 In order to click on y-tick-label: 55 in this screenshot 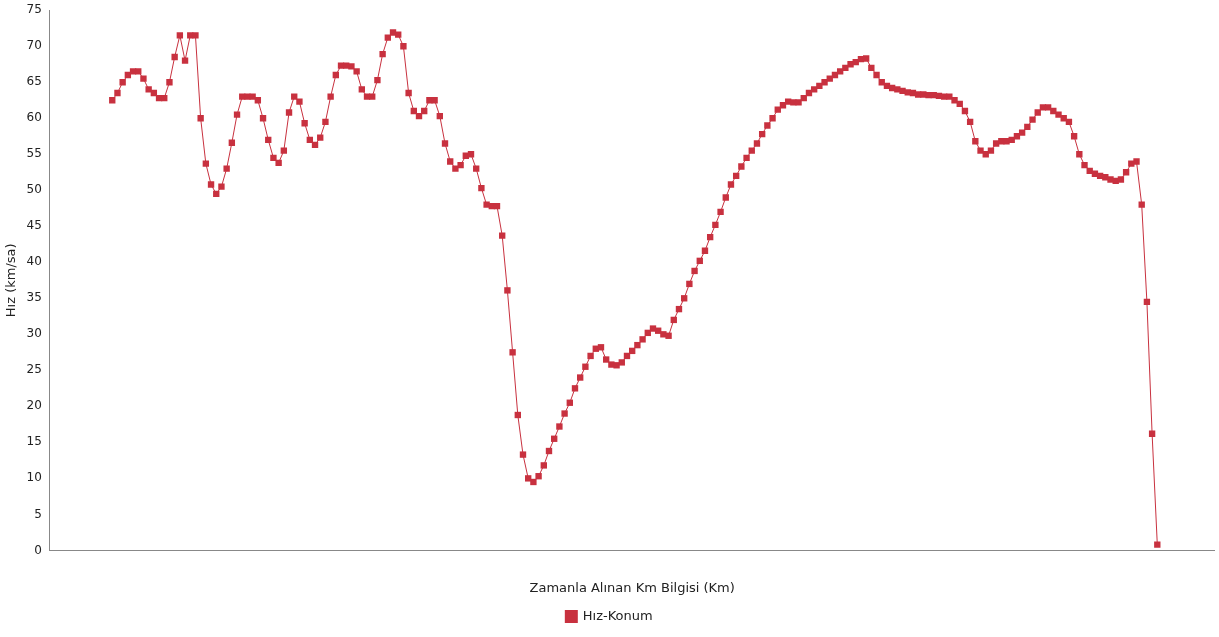, I will do `click(34, 153)`.